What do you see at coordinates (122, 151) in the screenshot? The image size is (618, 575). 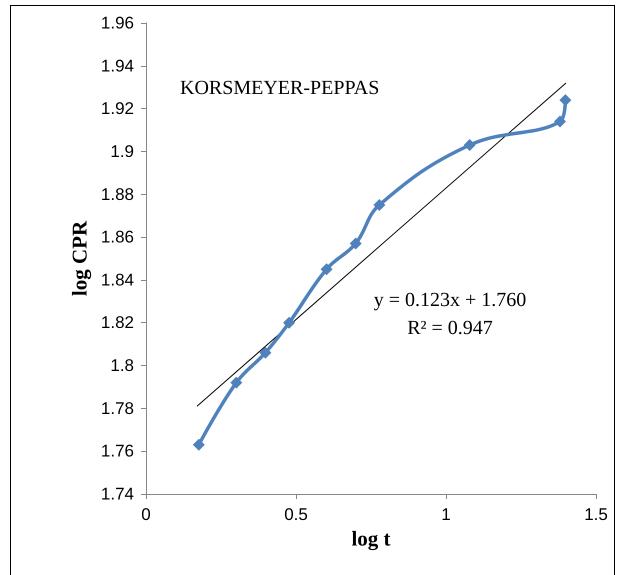 I see `y-tick-label: 1.9` at bounding box center [122, 151].